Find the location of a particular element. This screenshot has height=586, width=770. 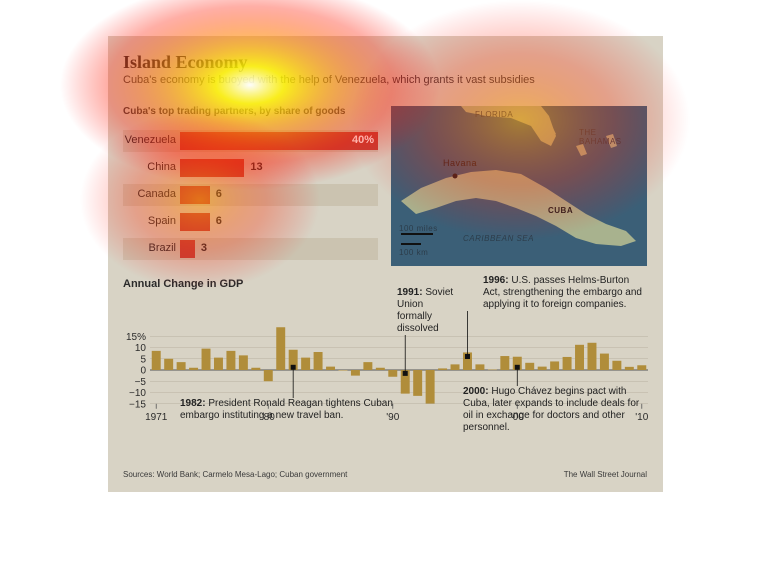

x-tick-label: '80 is located at coordinates (268, 417).